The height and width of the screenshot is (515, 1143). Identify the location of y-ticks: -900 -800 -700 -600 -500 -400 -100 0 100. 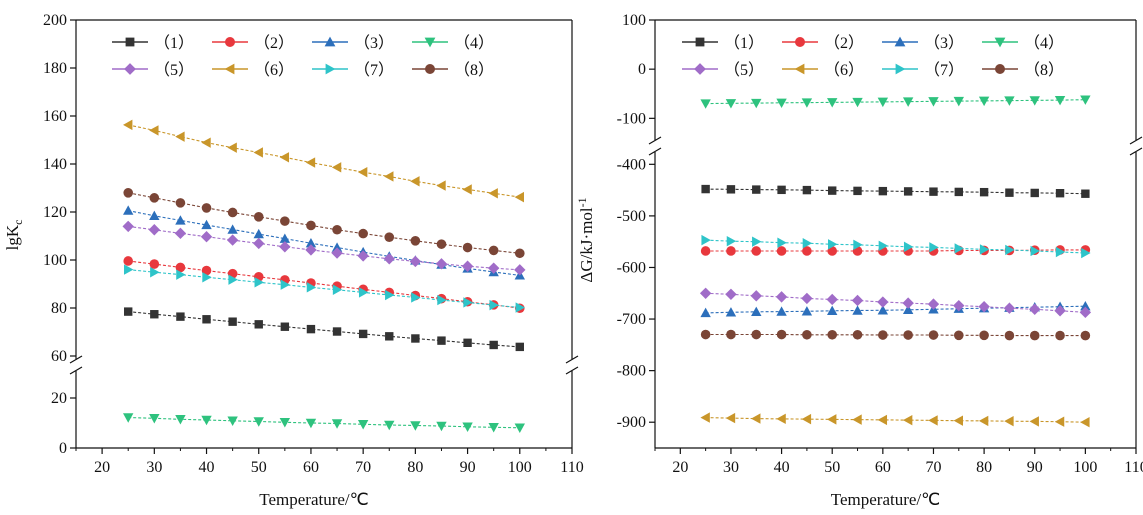
(636, 221).